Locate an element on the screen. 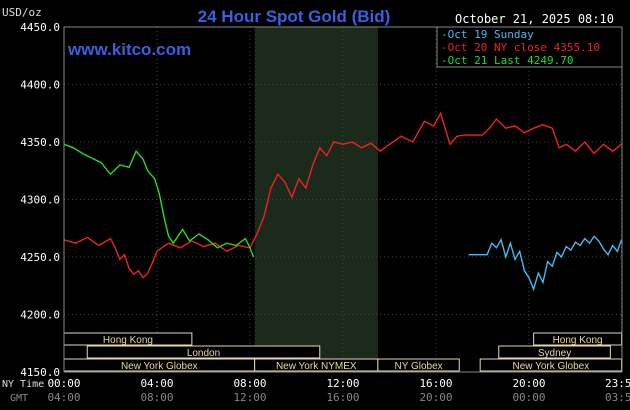 The image size is (630, 410). x-tick-label-ny: 12:00 is located at coordinates (342, 383).